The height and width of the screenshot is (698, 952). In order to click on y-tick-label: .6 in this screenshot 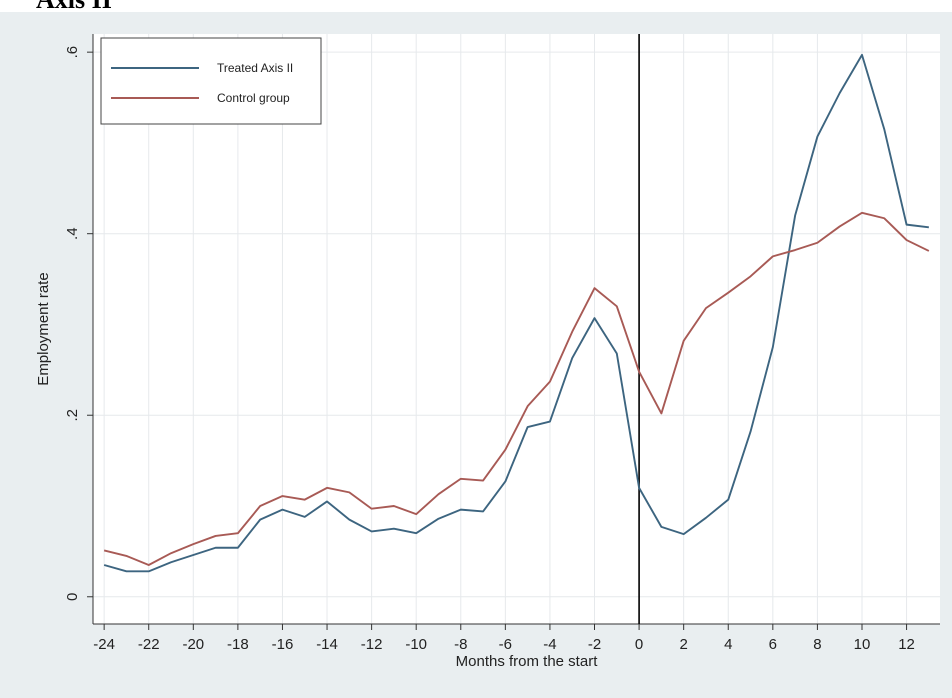, I will do `click(72, 52)`.